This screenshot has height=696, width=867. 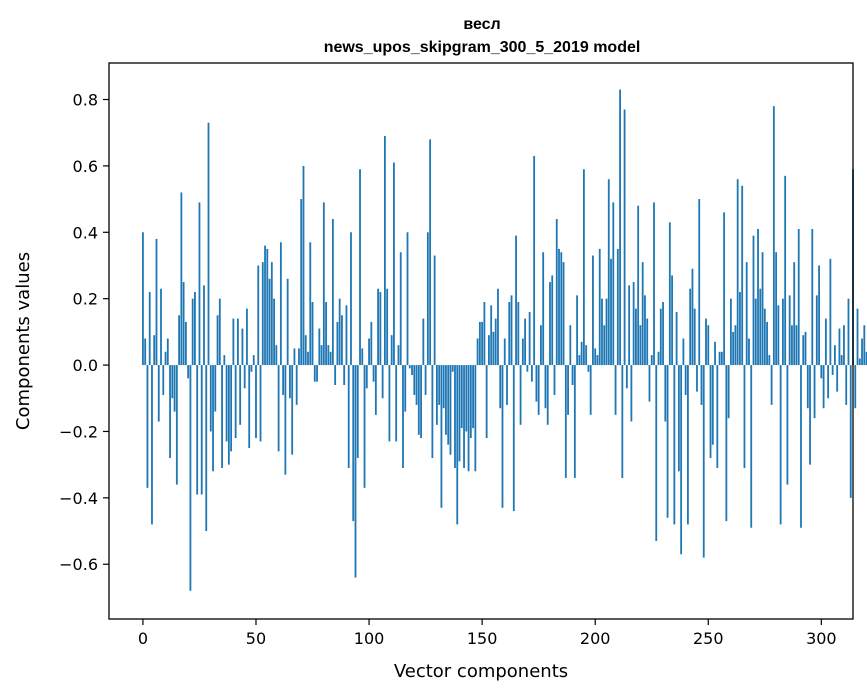 I want to click on y-tick-label: 0.0, so click(x=85, y=365).